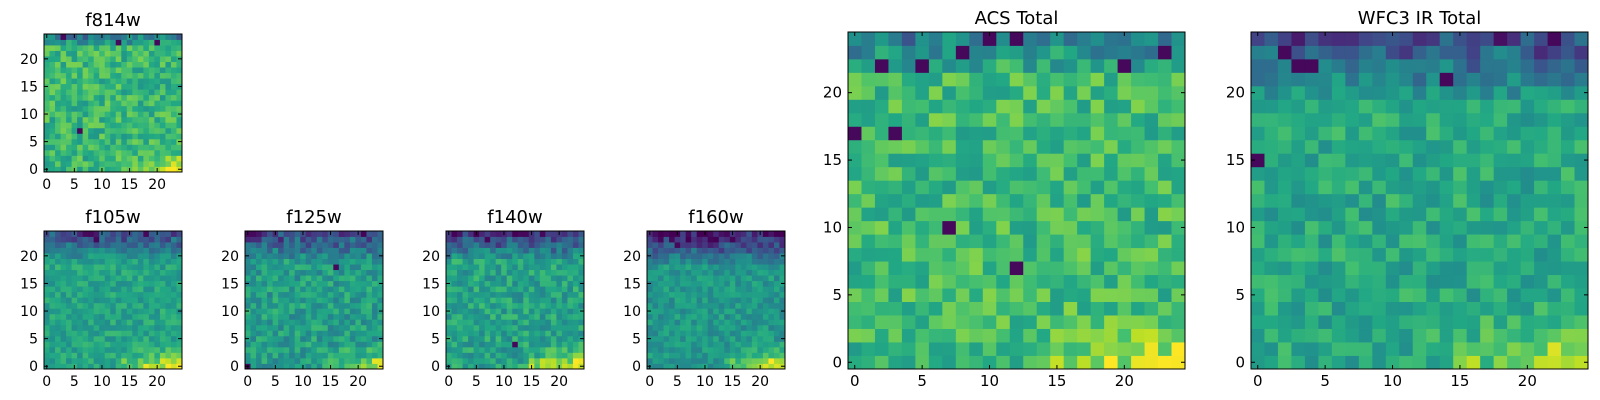 The width and height of the screenshot is (1600, 400). What do you see at coordinates (113, 103) in the screenshot?
I see `f814w-axes-frame` at bounding box center [113, 103].